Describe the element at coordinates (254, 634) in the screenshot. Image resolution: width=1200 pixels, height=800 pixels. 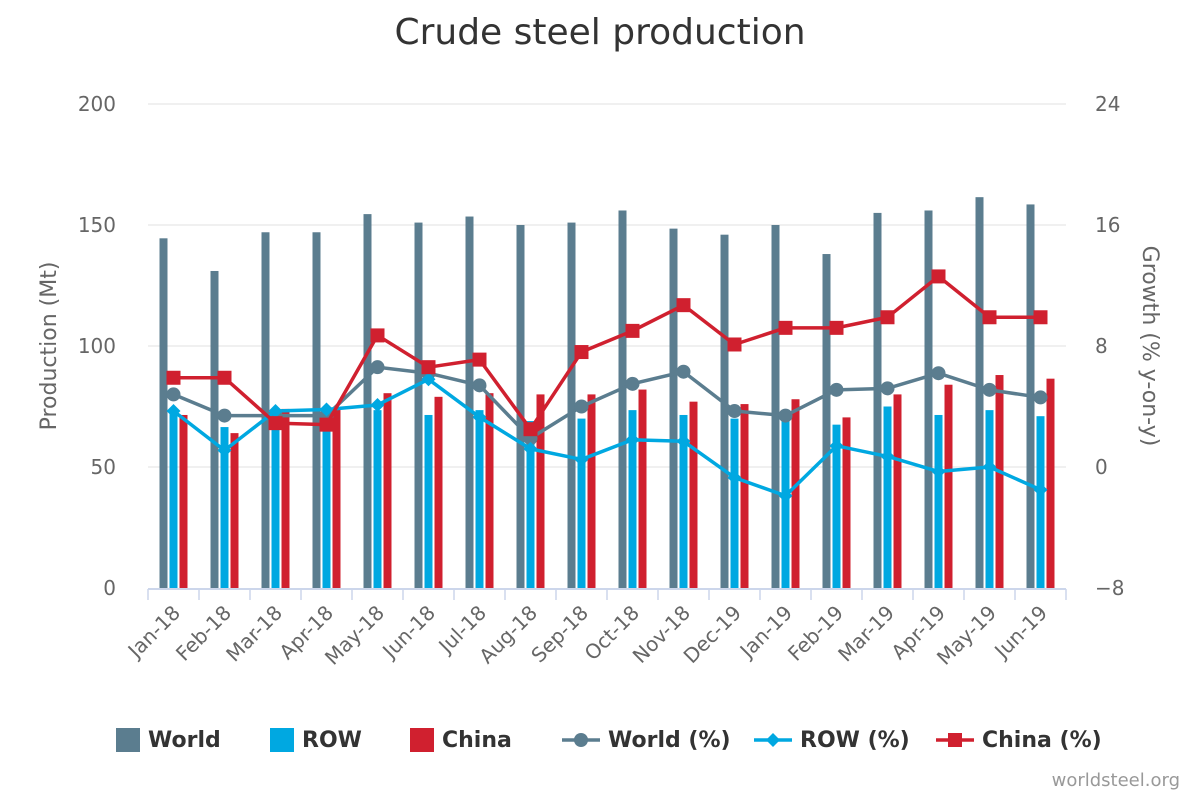
I see `x-tick-label: Mar-18` at that location.